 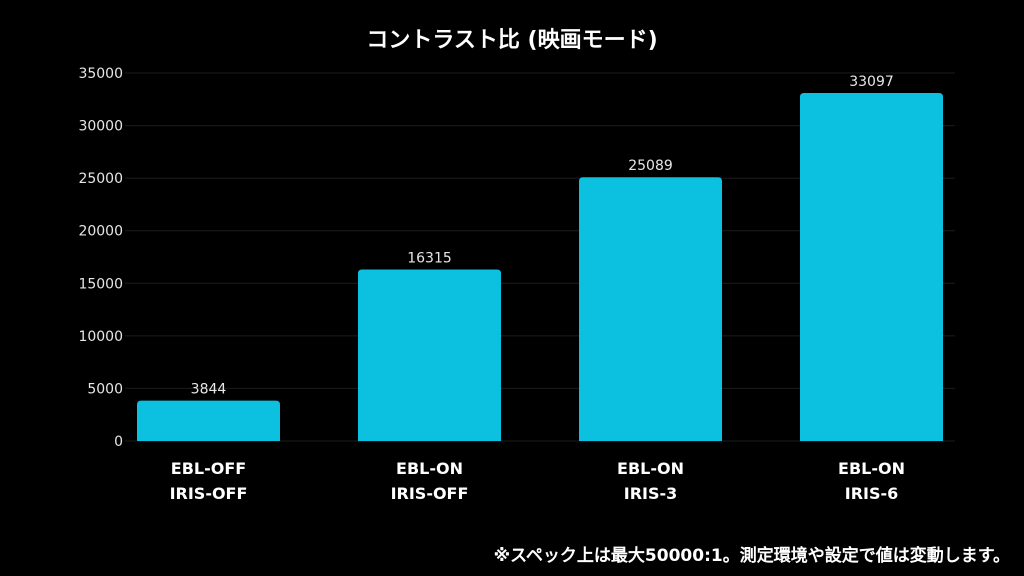 I want to click on x-tick-label: IRIS-6, so click(x=872, y=493).